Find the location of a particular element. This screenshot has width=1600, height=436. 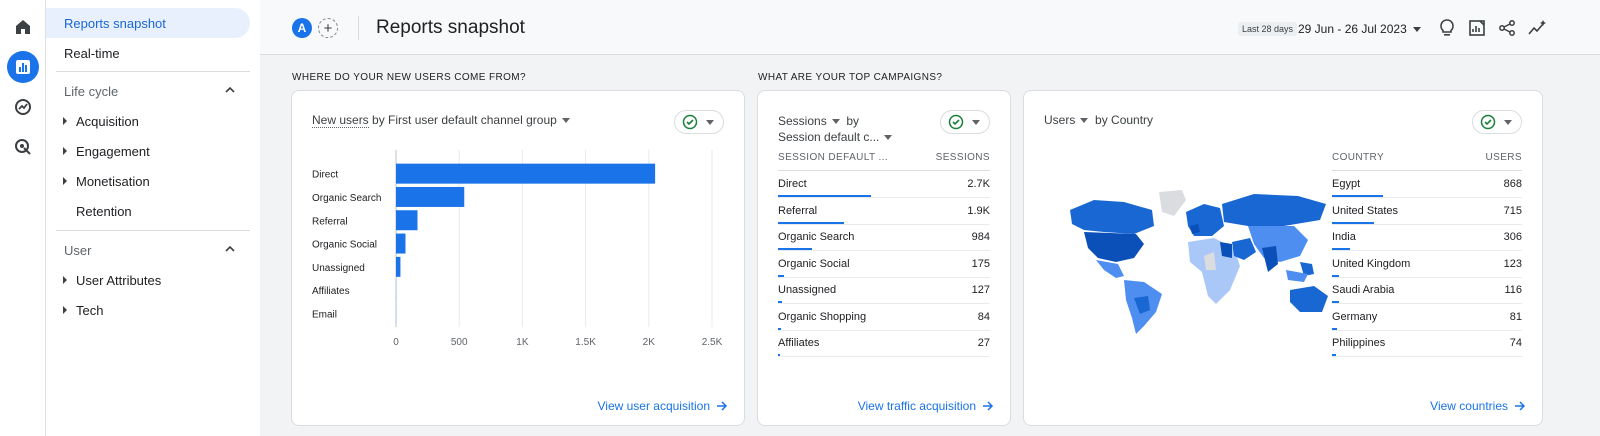

share-icon is located at coordinates (1507, 28).